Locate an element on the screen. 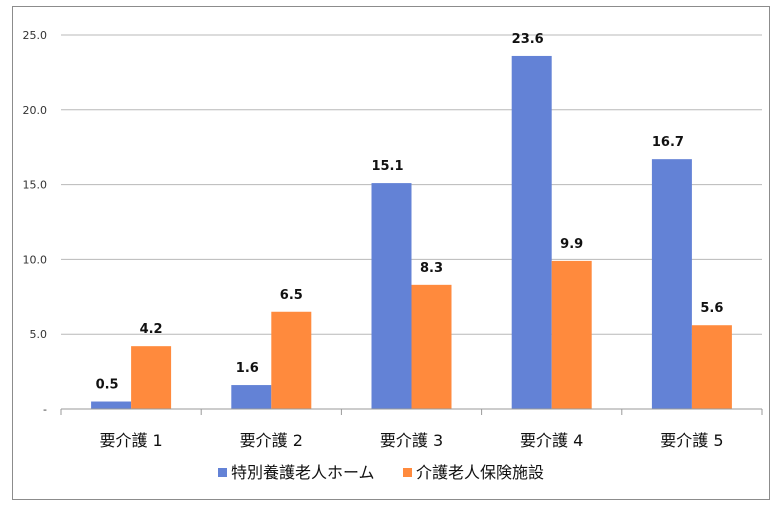 This screenshot has height=514, width=782. data-label: 16.7 is located at coordinates (668, 142).